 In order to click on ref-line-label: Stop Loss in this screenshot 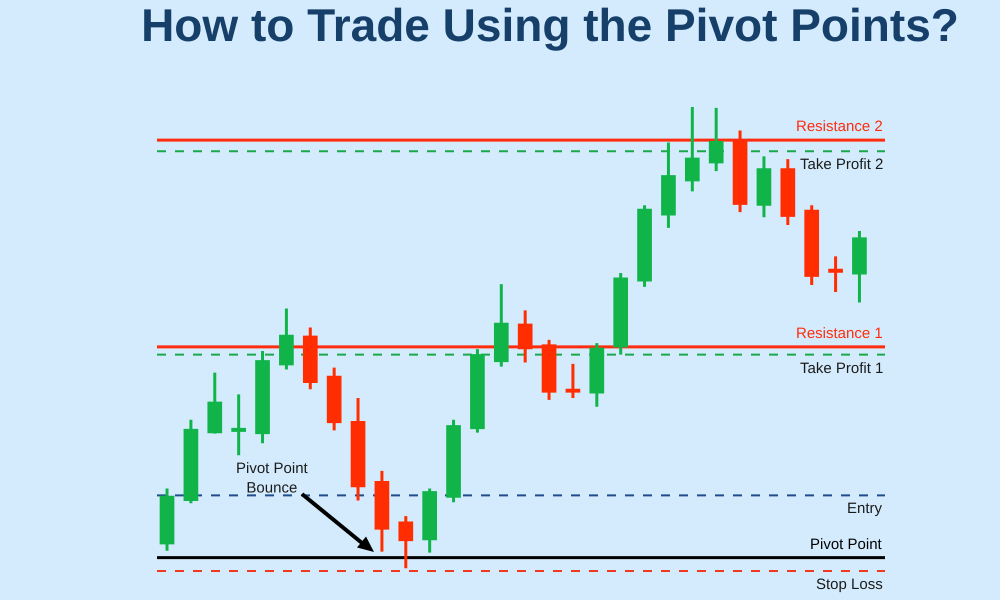, I will do `click(849, 584)`.